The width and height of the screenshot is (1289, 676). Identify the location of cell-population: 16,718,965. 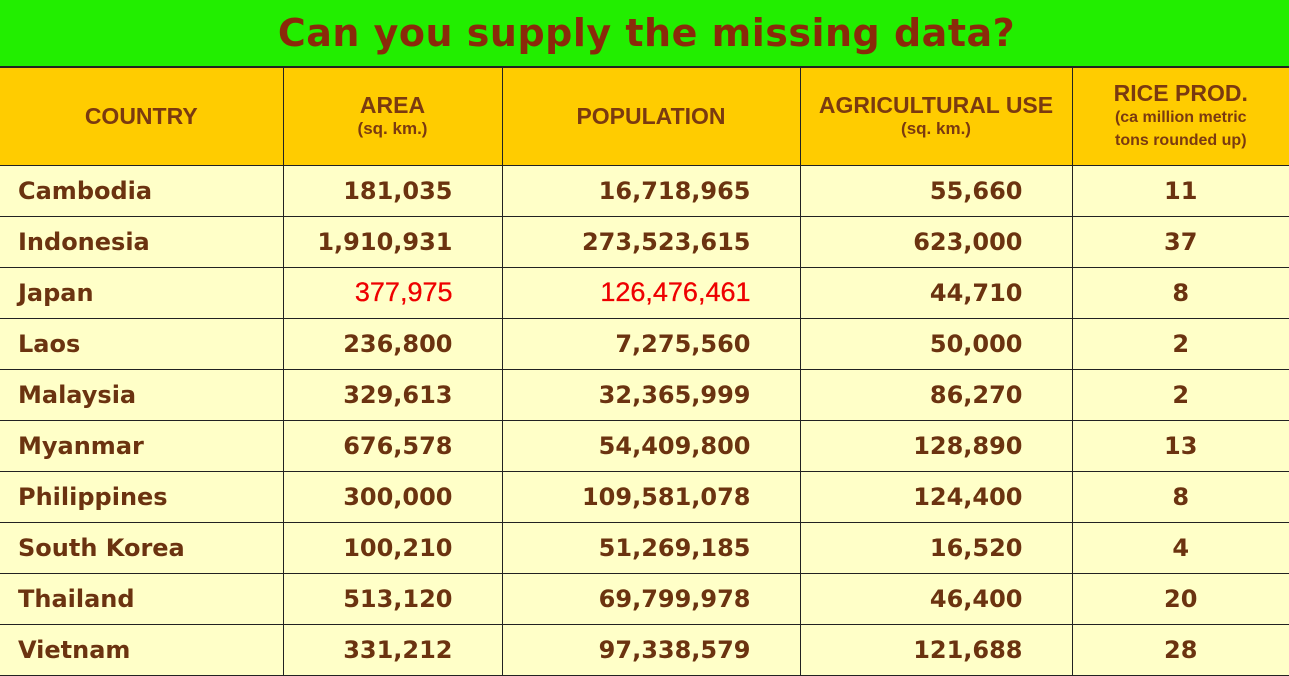
(651, 190).